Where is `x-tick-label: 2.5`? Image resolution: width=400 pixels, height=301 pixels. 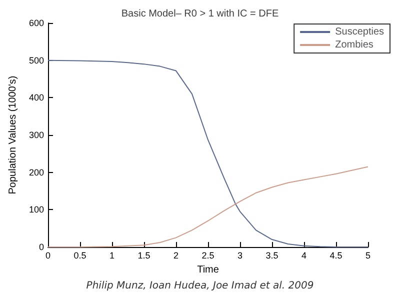 x-tick-label: 2.5 is located at coordinates (208, 255).